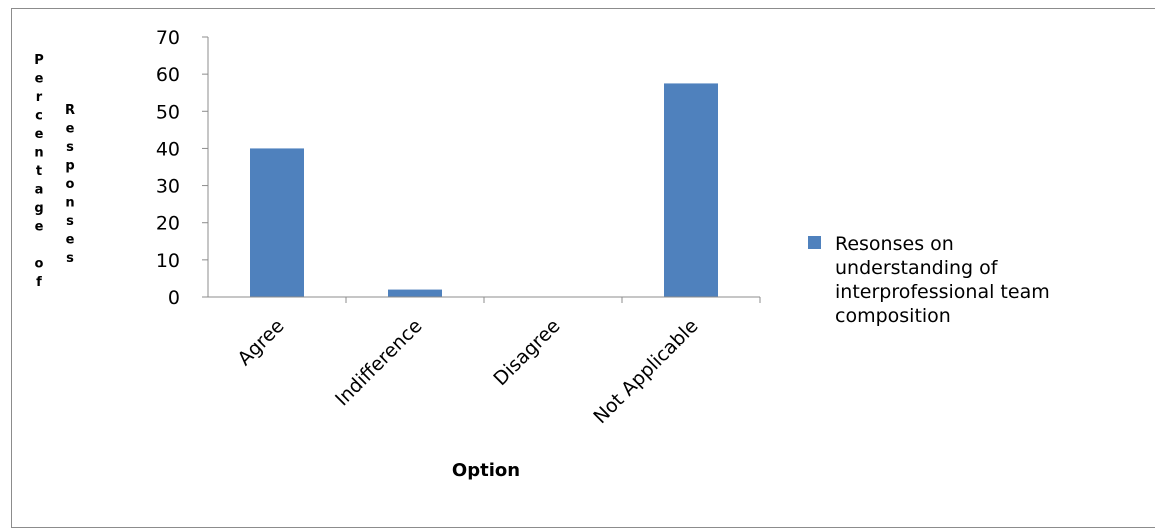 The image size is (1155, 528). What do you see at coordinates (893, 316) in the screenshot?
I see `legend-label: composition` at bounding box center [893, 316].